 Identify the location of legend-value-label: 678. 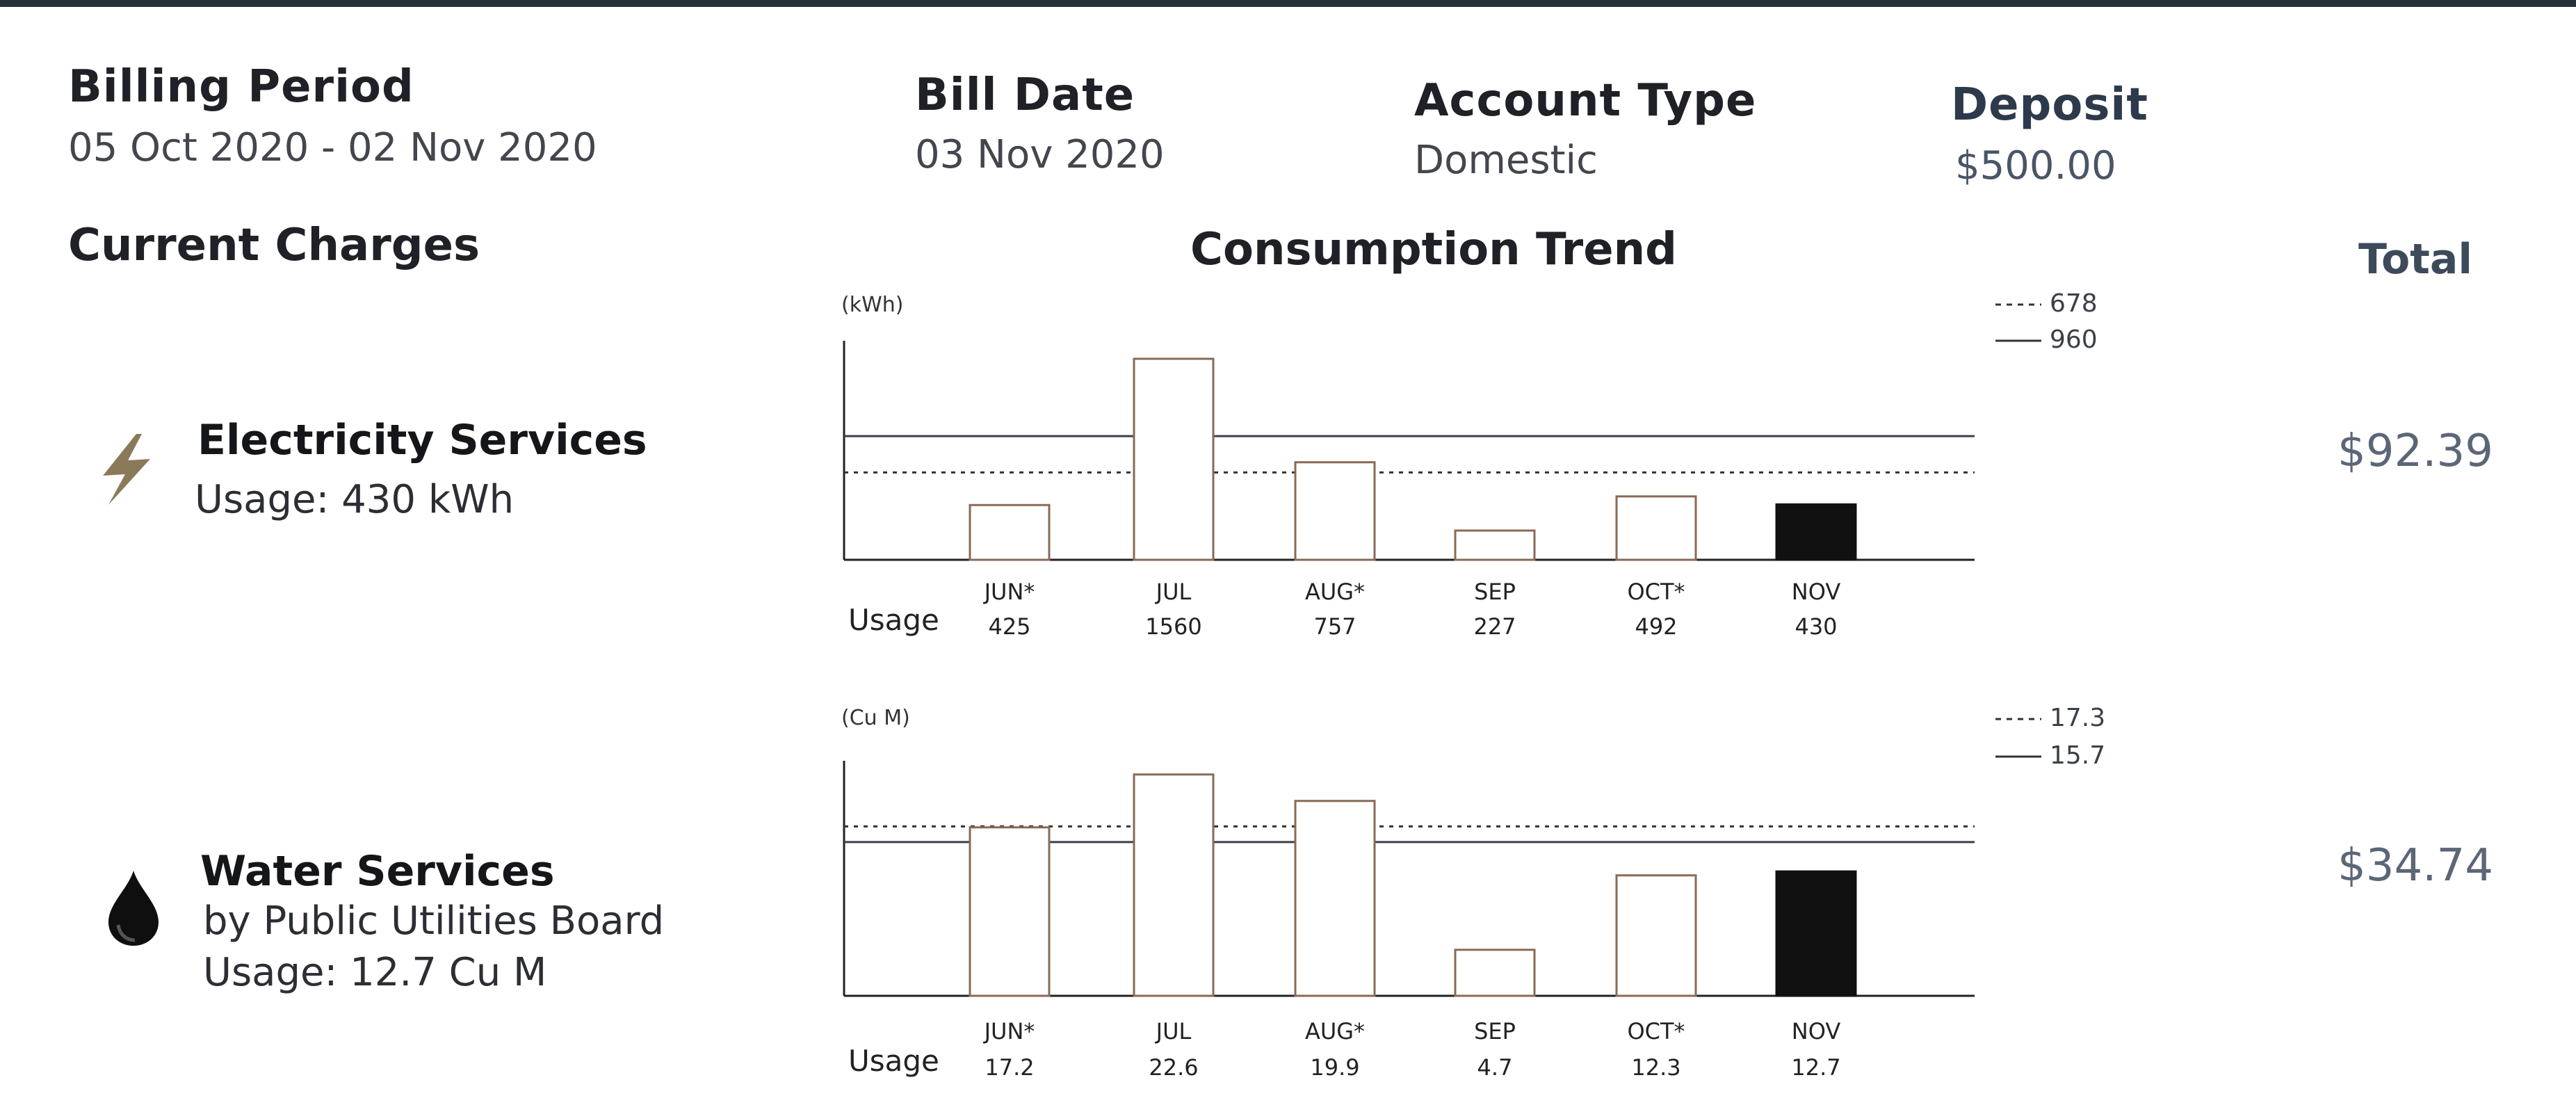
(2074, 303).